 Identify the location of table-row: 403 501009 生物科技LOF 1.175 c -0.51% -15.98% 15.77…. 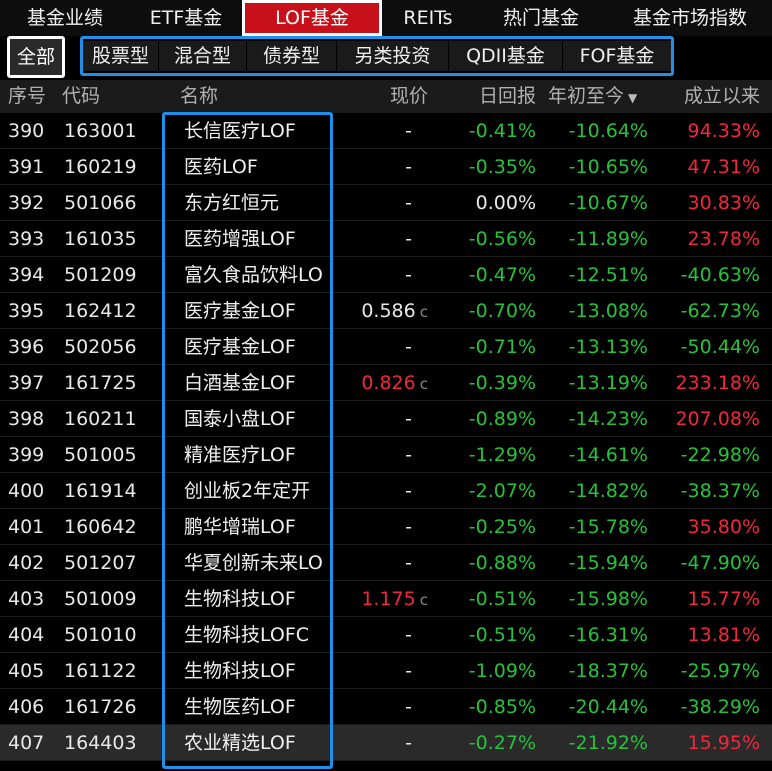
(386, 599).